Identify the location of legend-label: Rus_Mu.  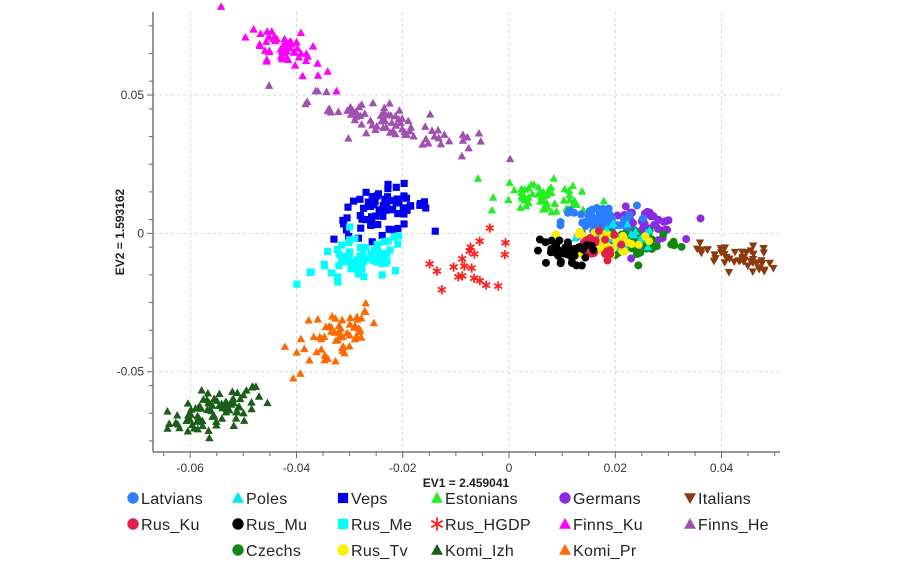
(276, 525).